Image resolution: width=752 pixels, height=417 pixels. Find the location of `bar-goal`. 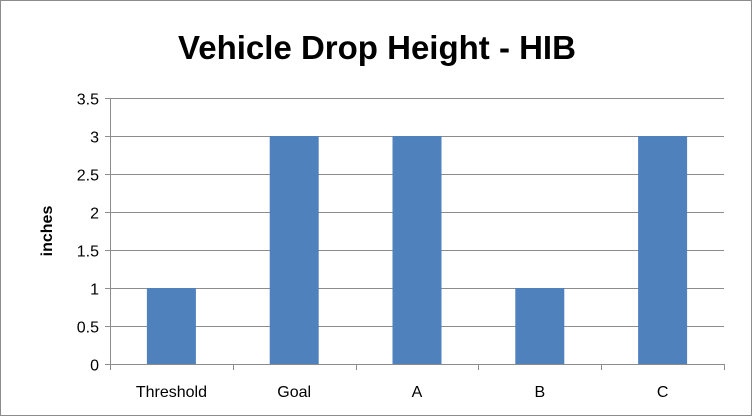

bar-goal is located at coordinates (294, 250).